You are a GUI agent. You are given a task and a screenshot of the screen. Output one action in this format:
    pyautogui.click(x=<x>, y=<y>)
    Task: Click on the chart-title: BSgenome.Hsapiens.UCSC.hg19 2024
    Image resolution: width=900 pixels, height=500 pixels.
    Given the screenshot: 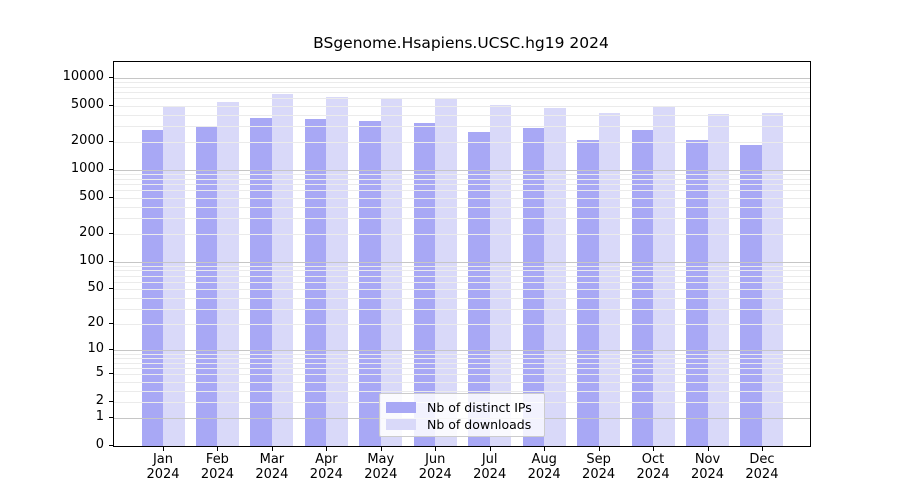 What is the action you would take?
    pyautogui.click(x=461, y=43)
    